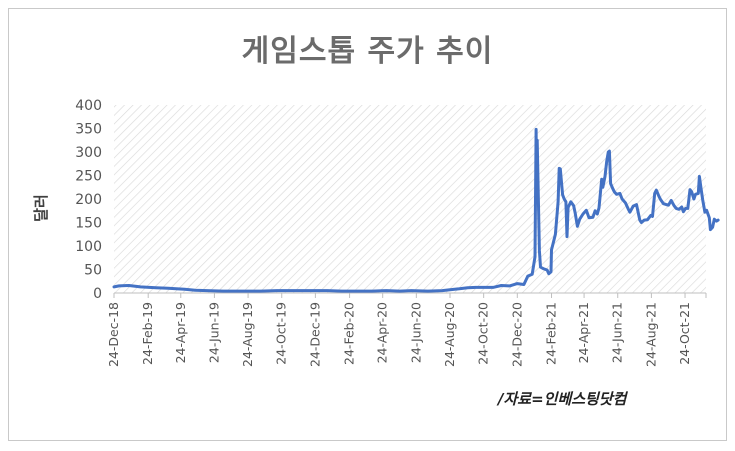 This screenshot has height=451, width=735. Describe the element at coordinates (88, 106) in the screenshot. I see `y-tick-label: 400` at that location.